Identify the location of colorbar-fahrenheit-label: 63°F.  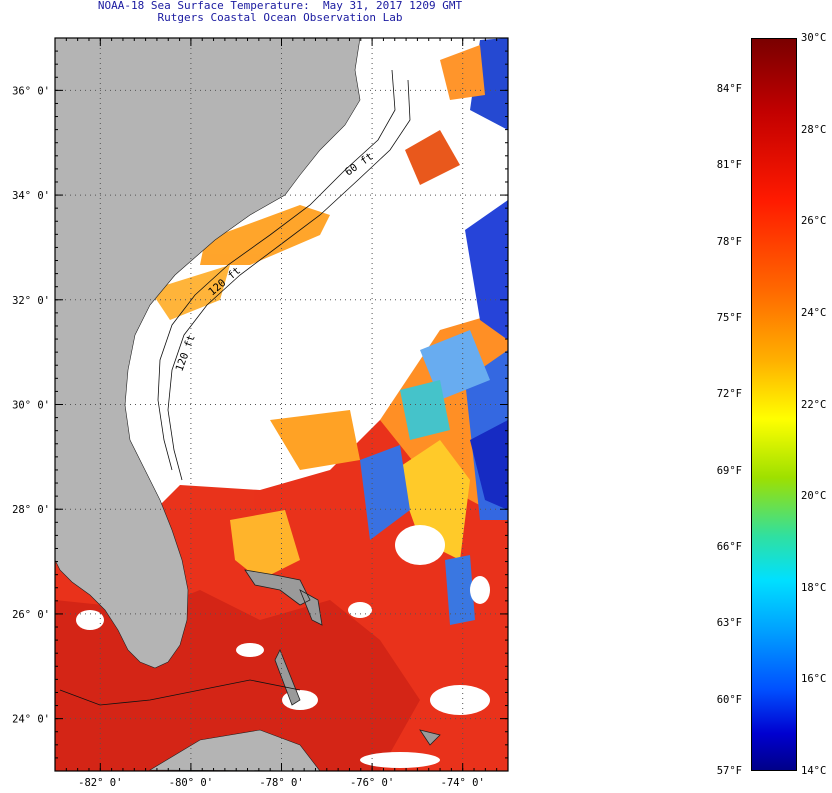
(729, 623).